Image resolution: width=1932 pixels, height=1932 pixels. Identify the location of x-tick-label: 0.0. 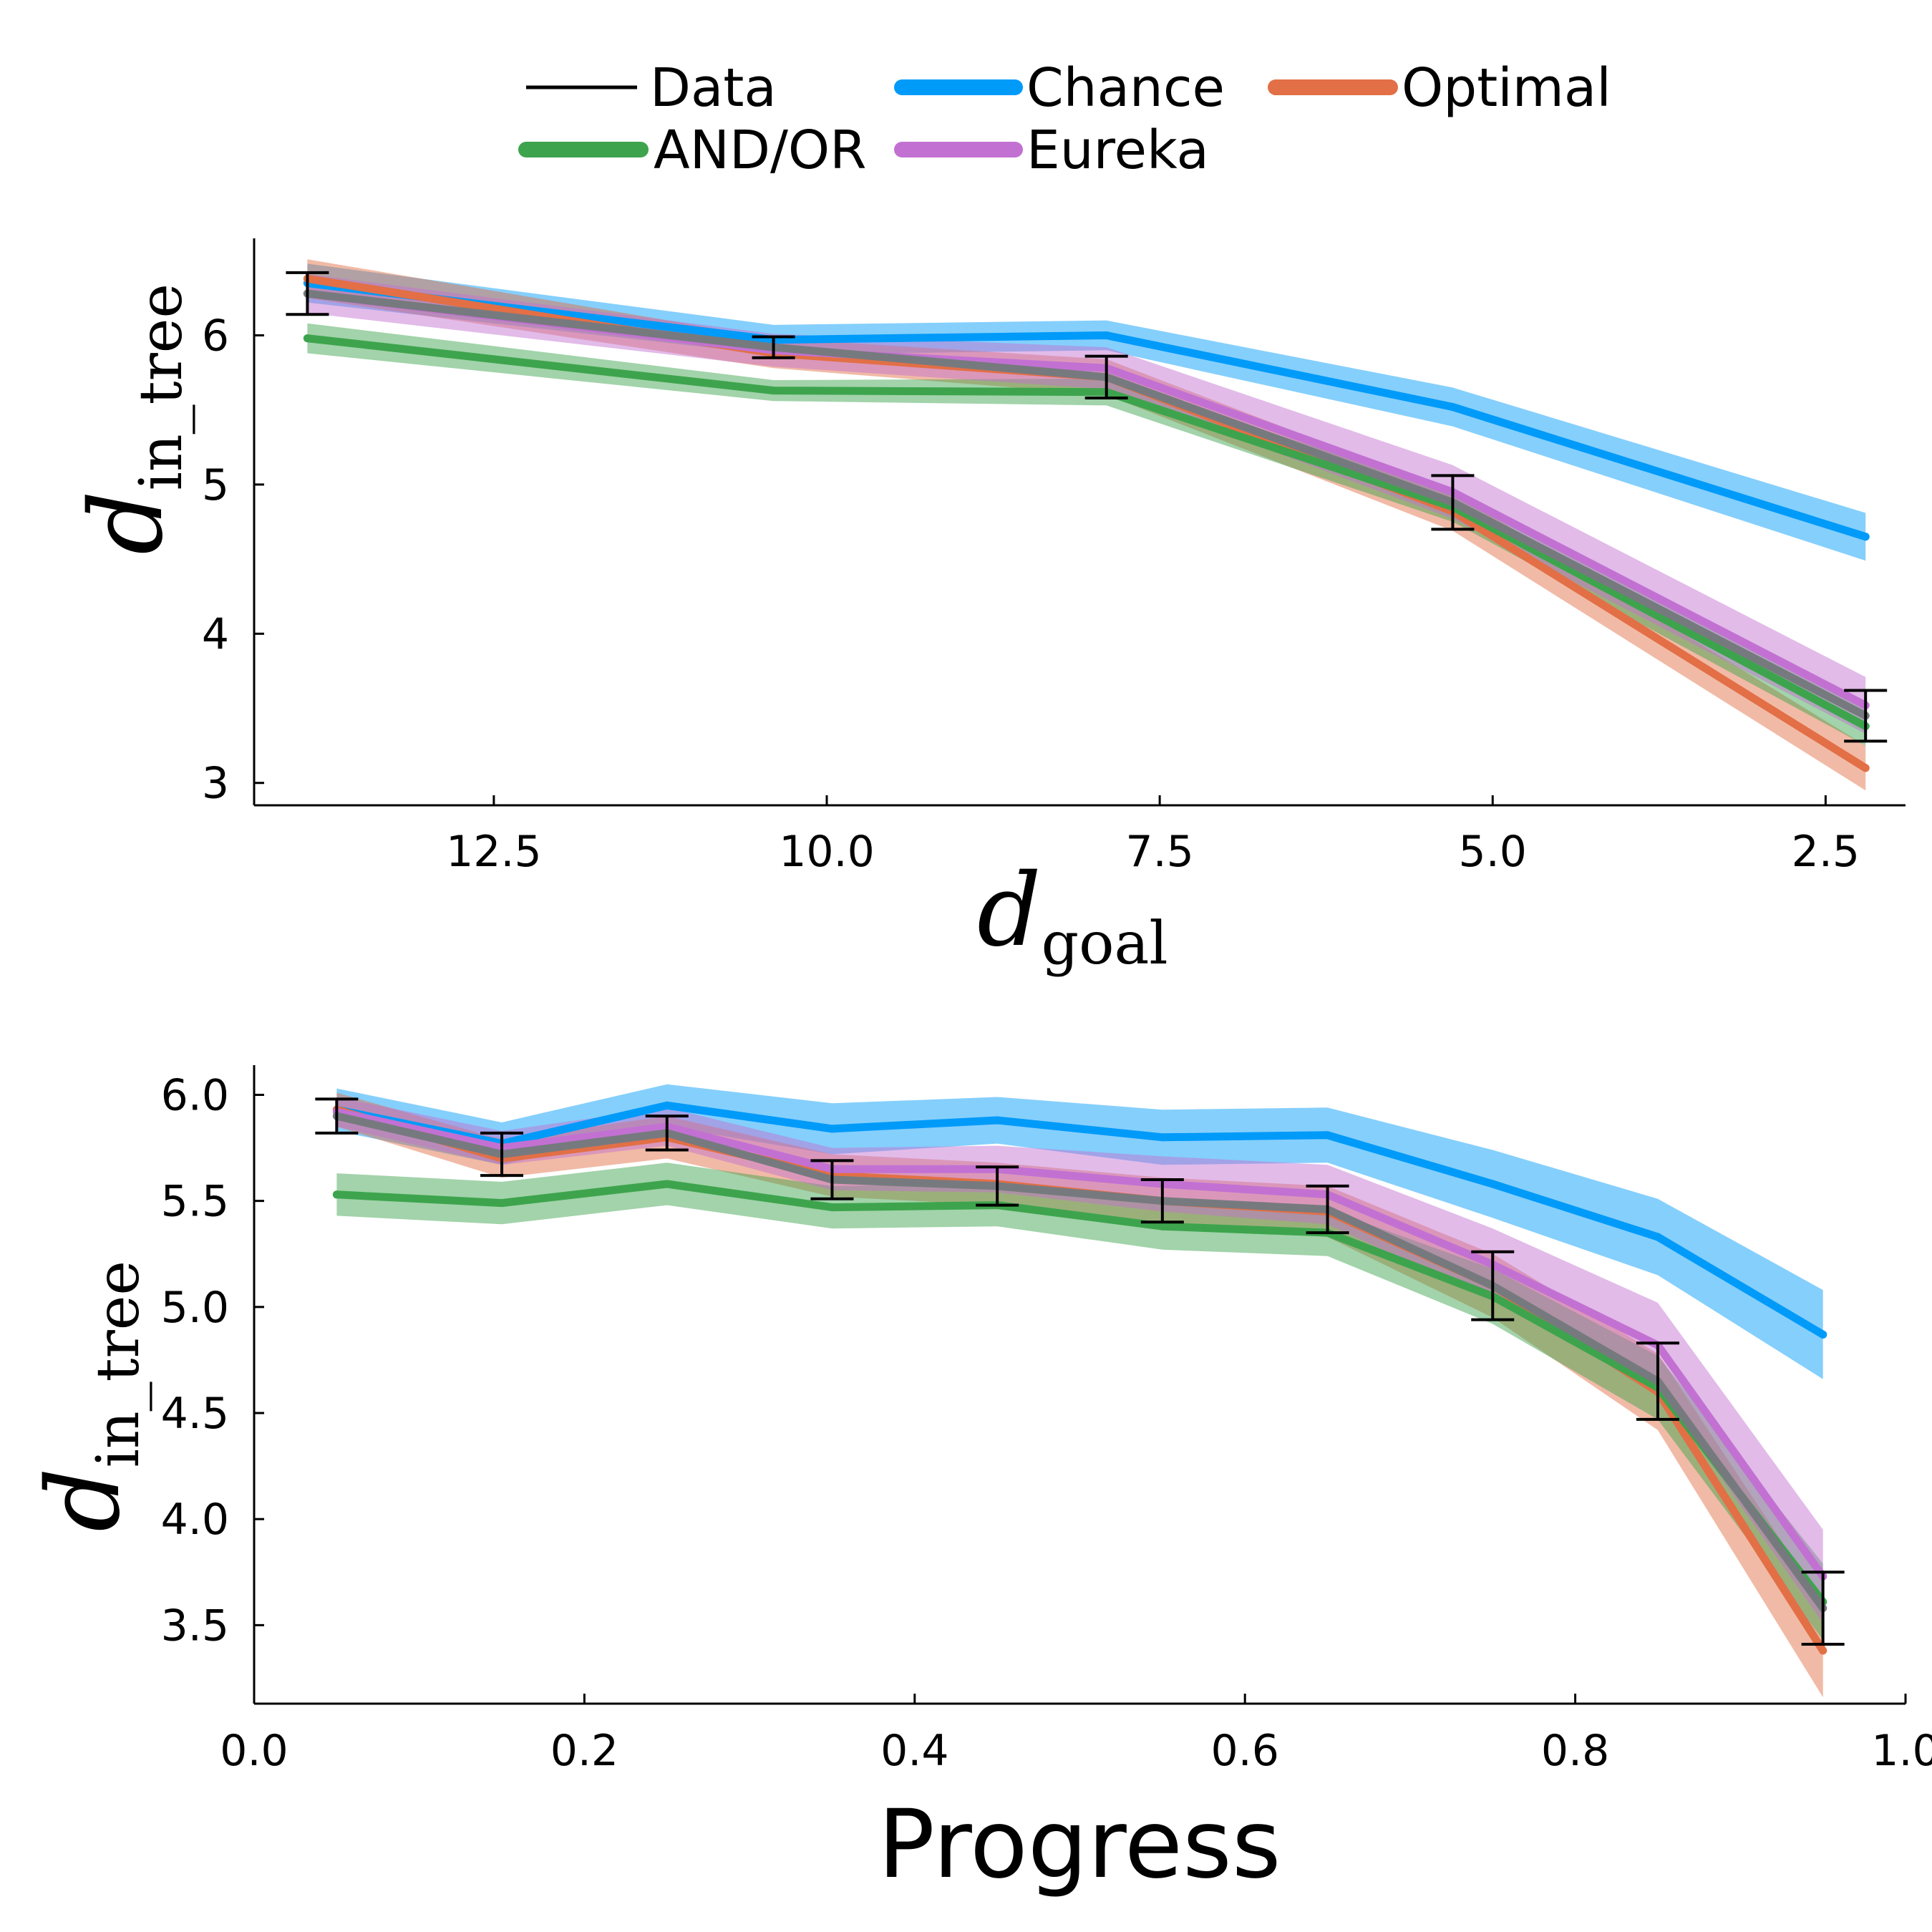
(254, 1751).